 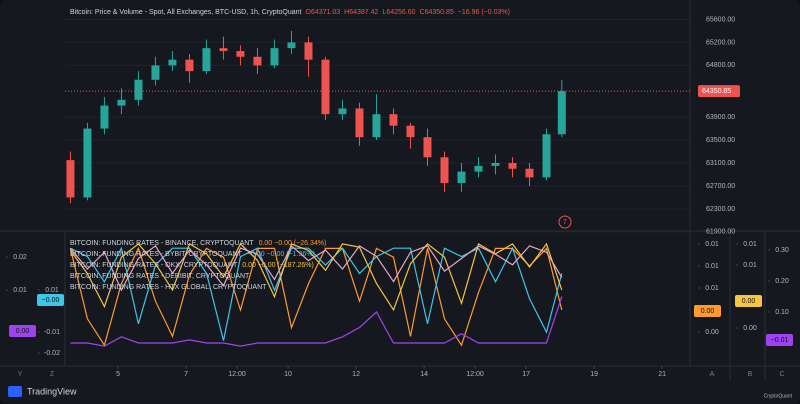 I want to click on x-tick-label: 5, so click(x=118, y=374).